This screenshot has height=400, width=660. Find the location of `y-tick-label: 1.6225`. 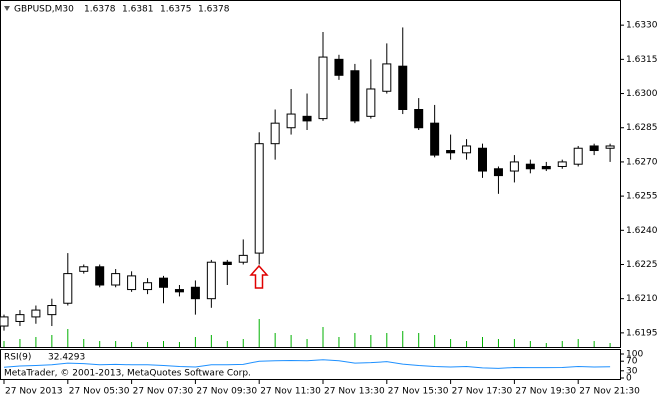

y-tick-label: 1.6225 is located at coordinates (642, 265).